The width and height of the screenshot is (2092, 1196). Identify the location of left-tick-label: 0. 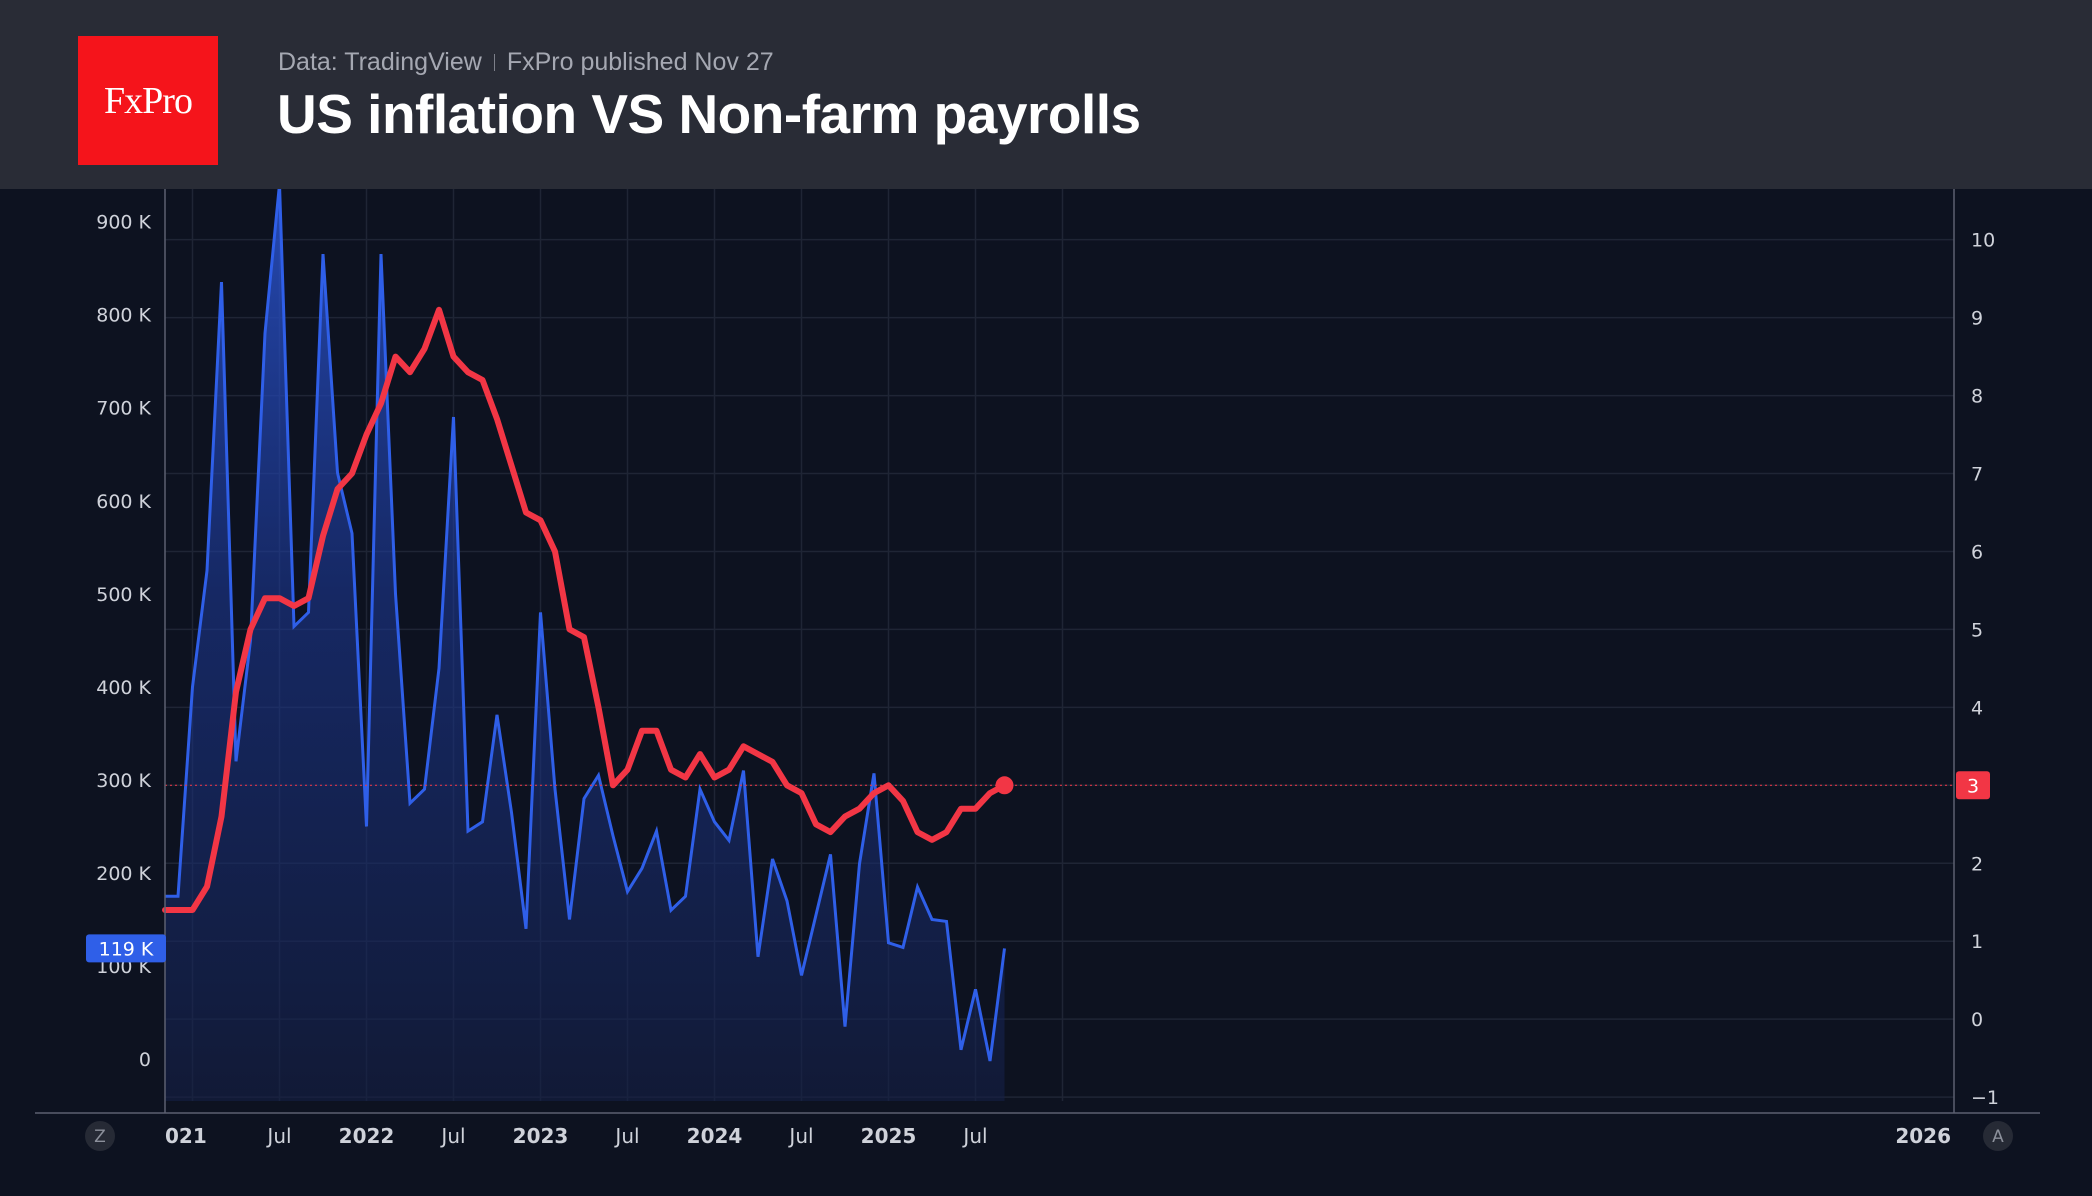
(145, 1060).